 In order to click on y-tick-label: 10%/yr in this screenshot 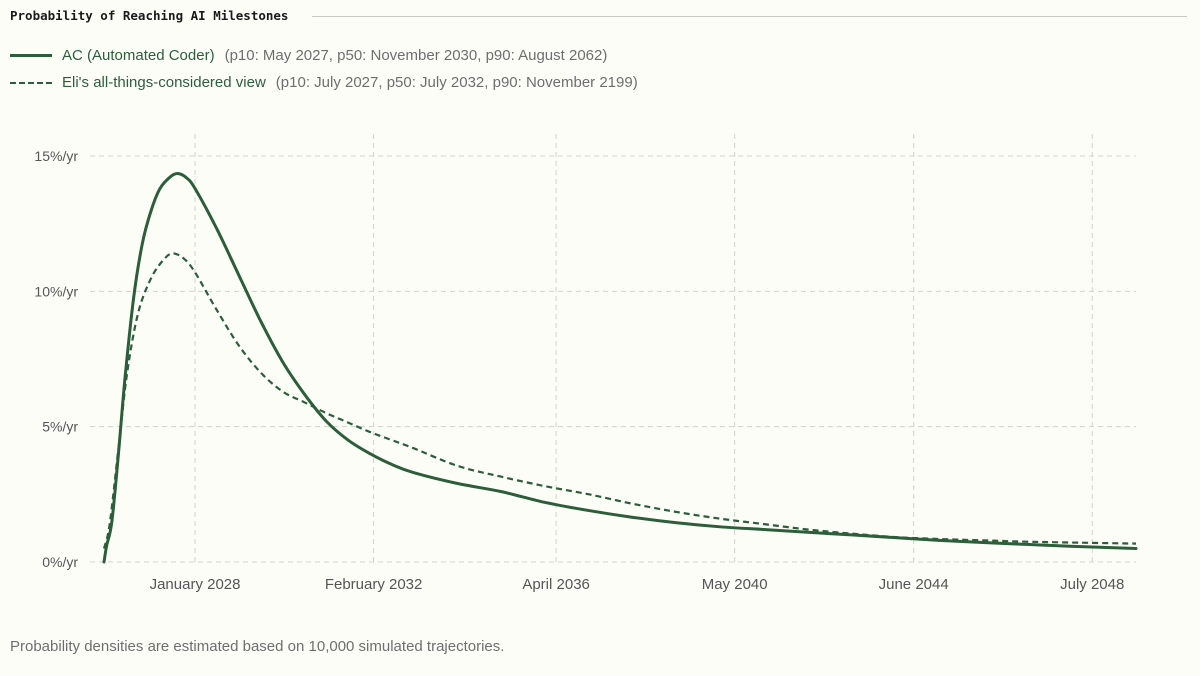, I will do `click(56, 291)`.